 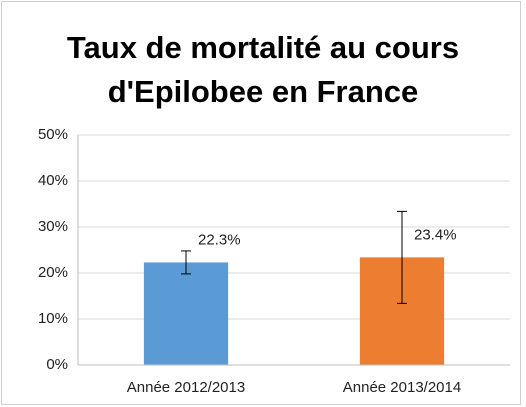 What do you see at coordinates (53, 318) in the screenshot?
I see `y-tick-label: 10%` at bounding box center [53, 318].